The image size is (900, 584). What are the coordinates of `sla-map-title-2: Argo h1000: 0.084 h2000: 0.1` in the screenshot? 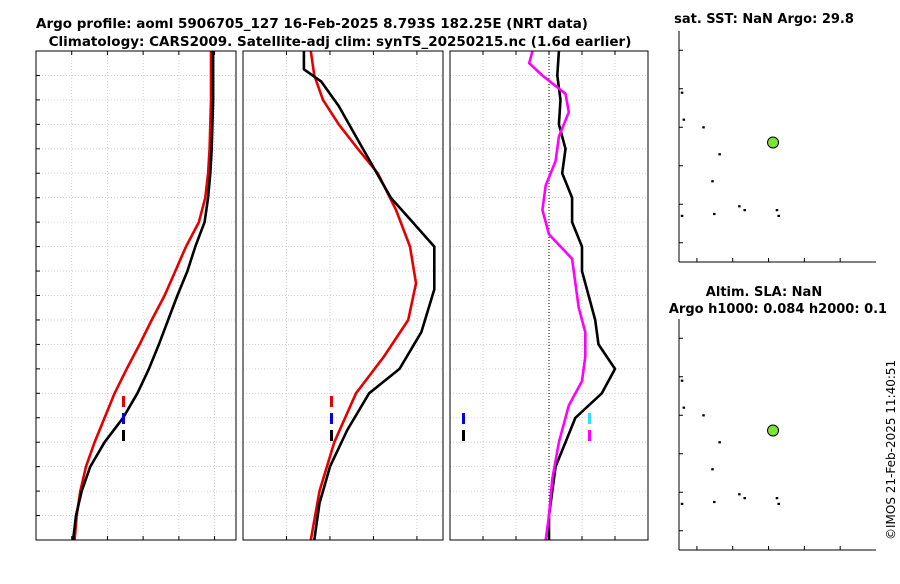 It's located at (778, 309).